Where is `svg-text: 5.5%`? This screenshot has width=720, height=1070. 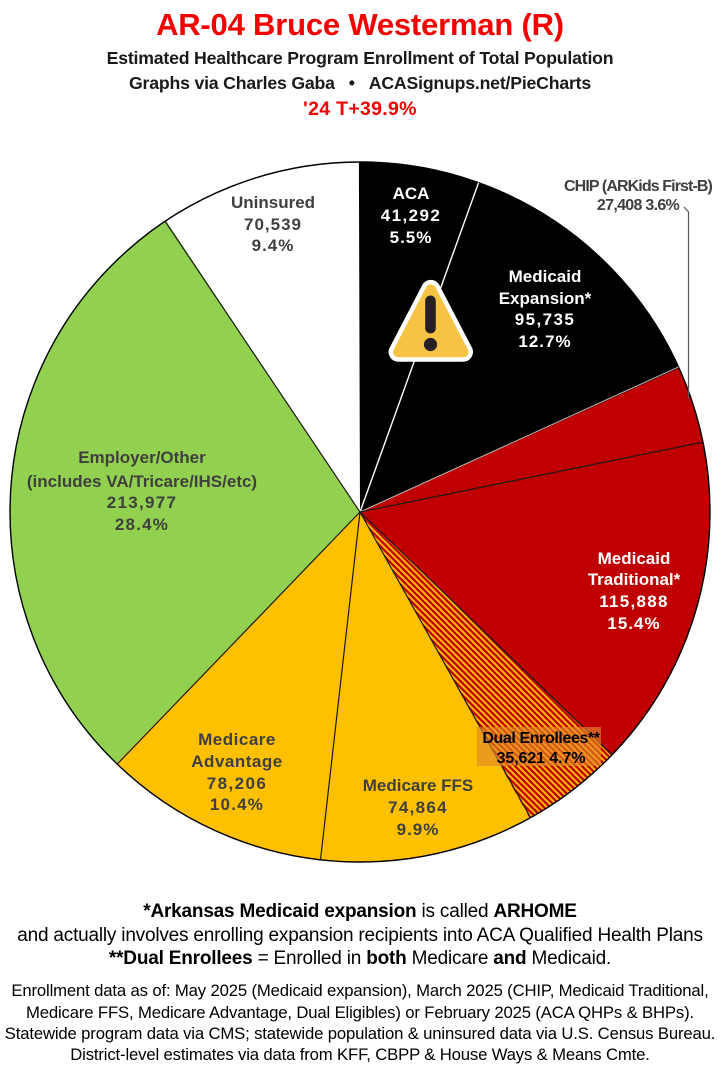
svg-text: 5.5% is located at coordinates (411, 237).